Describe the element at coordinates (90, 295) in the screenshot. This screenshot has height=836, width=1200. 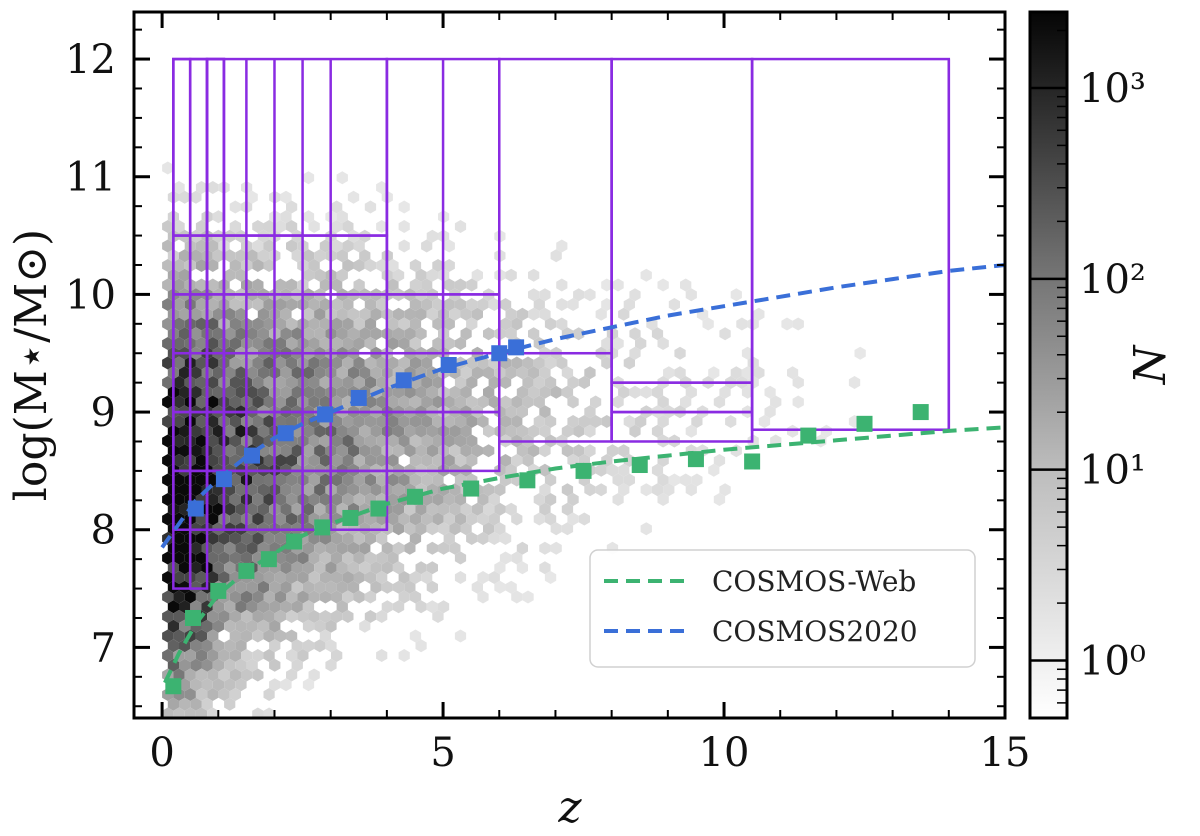
I see `y-tick-label: 10` at that location.